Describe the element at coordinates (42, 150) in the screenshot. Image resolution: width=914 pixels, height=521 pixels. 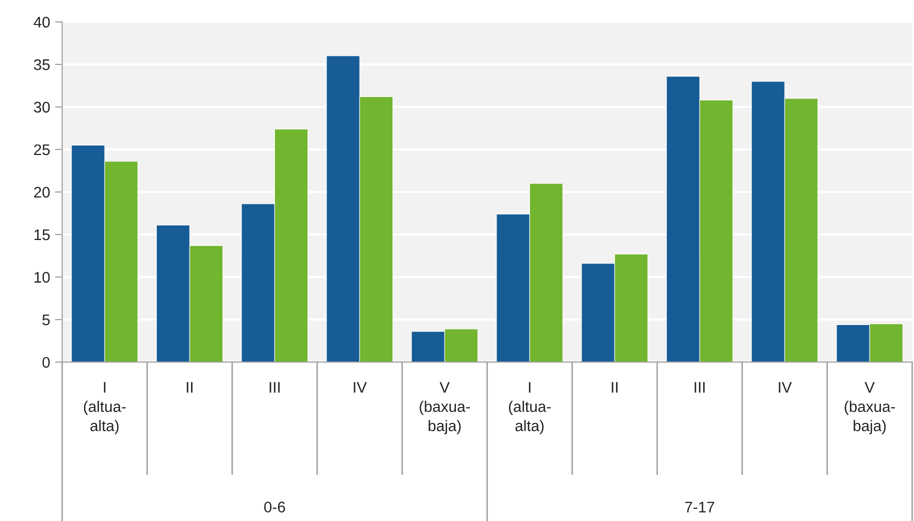
I see `y-tick-label: 25` at that location.